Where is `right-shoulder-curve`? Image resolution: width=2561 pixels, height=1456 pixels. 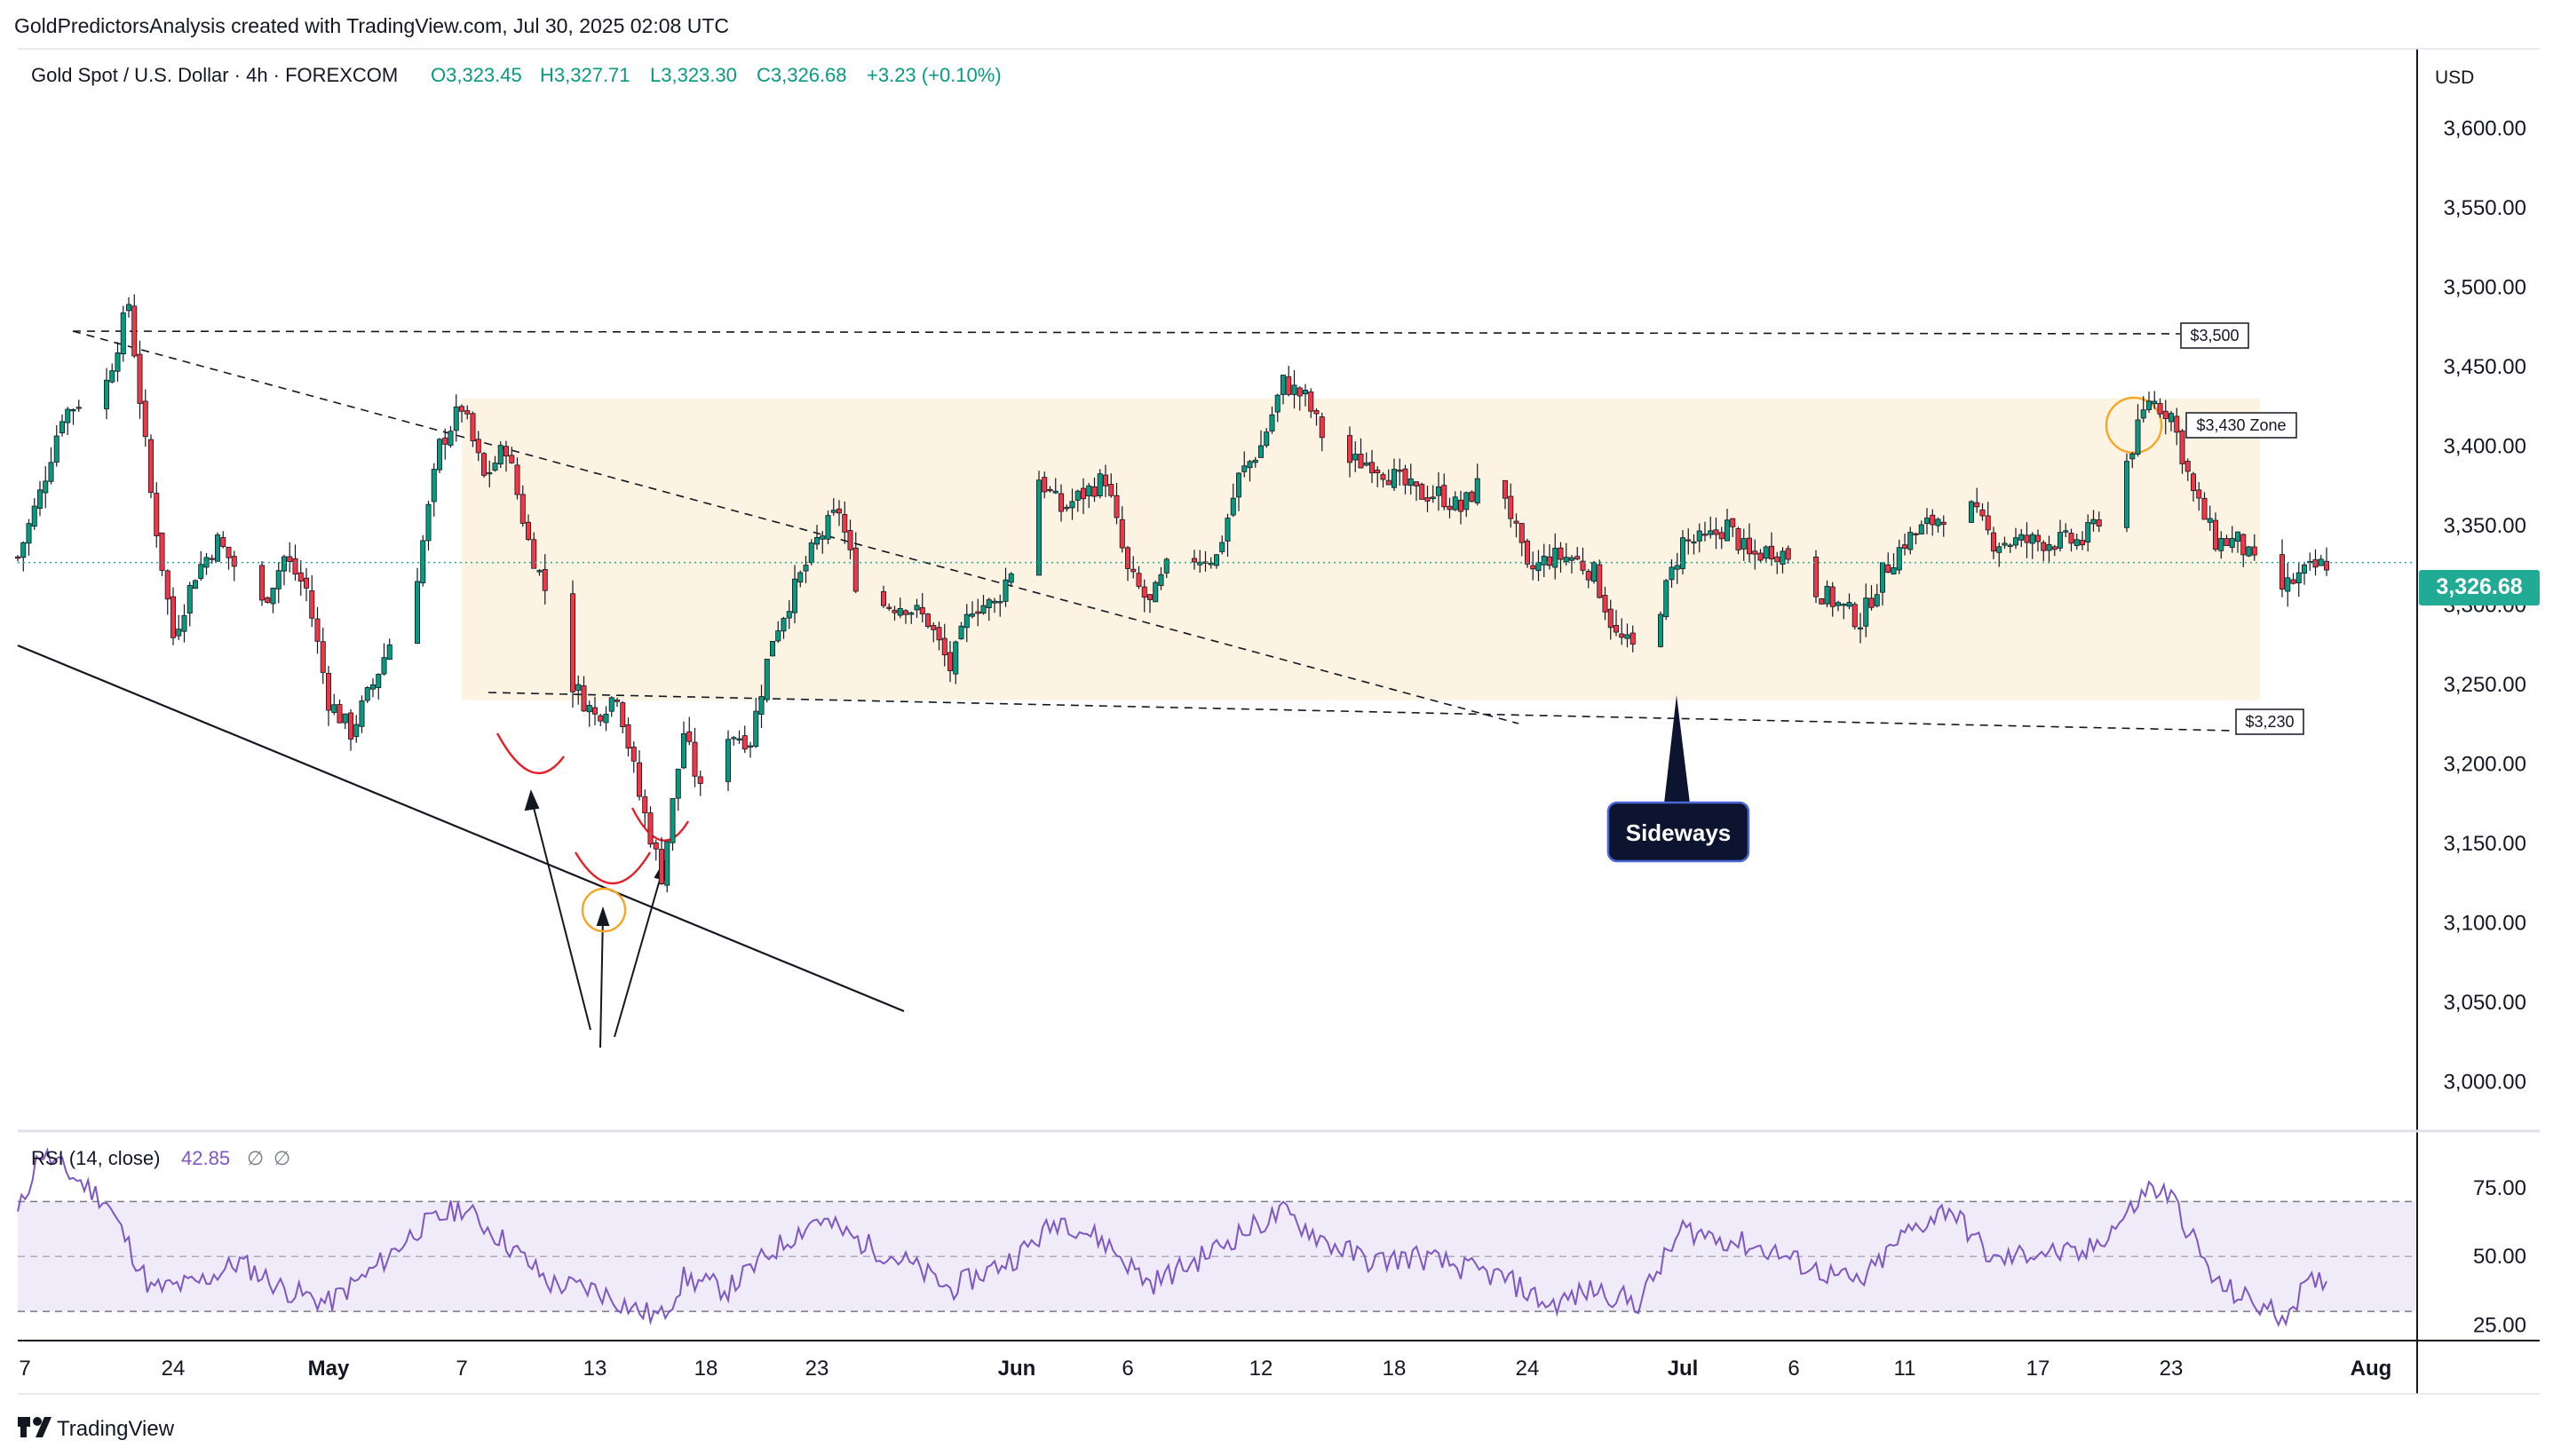 right-shoulder-curve is located at coordinates (660, 824).